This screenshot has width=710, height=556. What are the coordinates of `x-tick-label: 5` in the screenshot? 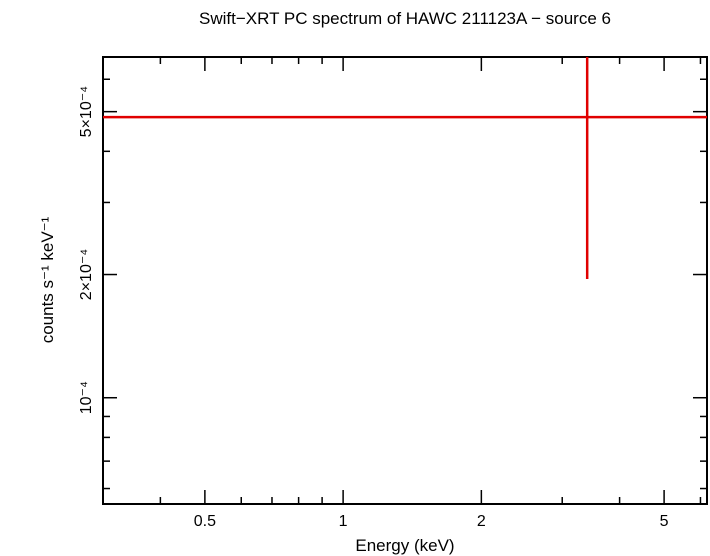 It's located at (664, 521).